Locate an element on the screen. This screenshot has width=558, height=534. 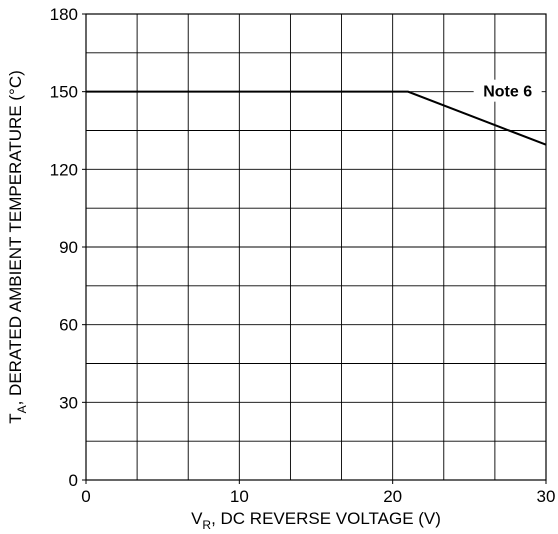
x-axis-title-subscript: R is located at coordinates (206, 525).